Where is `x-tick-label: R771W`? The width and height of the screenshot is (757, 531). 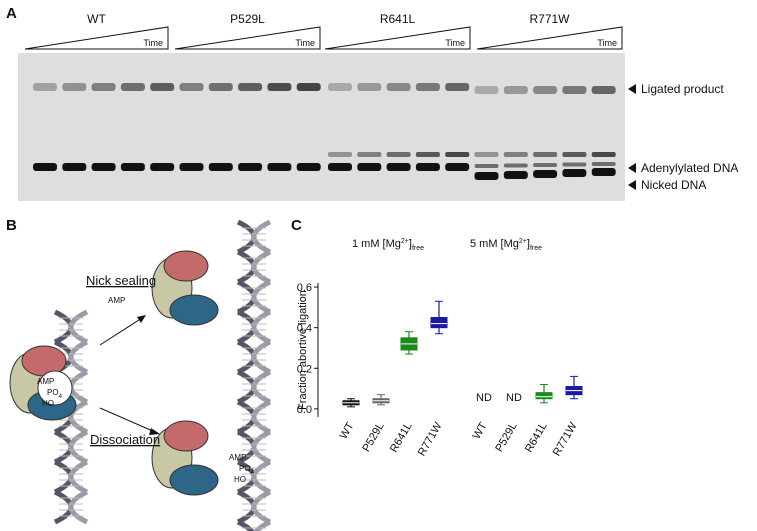
x-tick-label: R771W is located at coordinates (565, 439).